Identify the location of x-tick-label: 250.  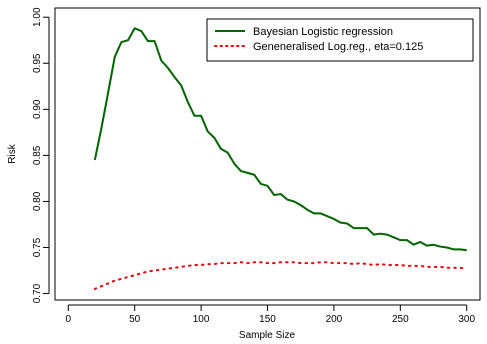
(400, 319).